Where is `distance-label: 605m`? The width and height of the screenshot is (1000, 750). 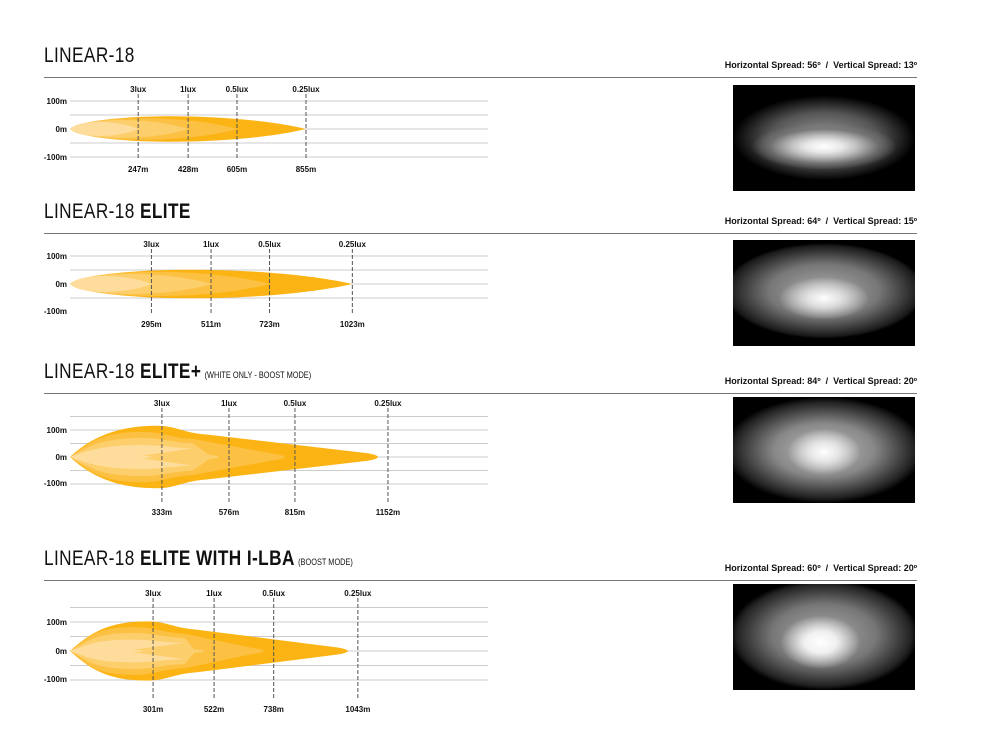
distance-label: 605m is located at coordinates (237, 169).